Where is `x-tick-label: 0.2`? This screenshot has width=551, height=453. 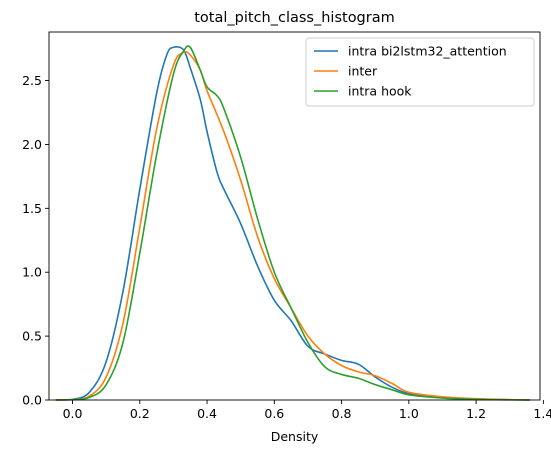
x-tick-label: 0.2 is located at coordinates (140, 413).